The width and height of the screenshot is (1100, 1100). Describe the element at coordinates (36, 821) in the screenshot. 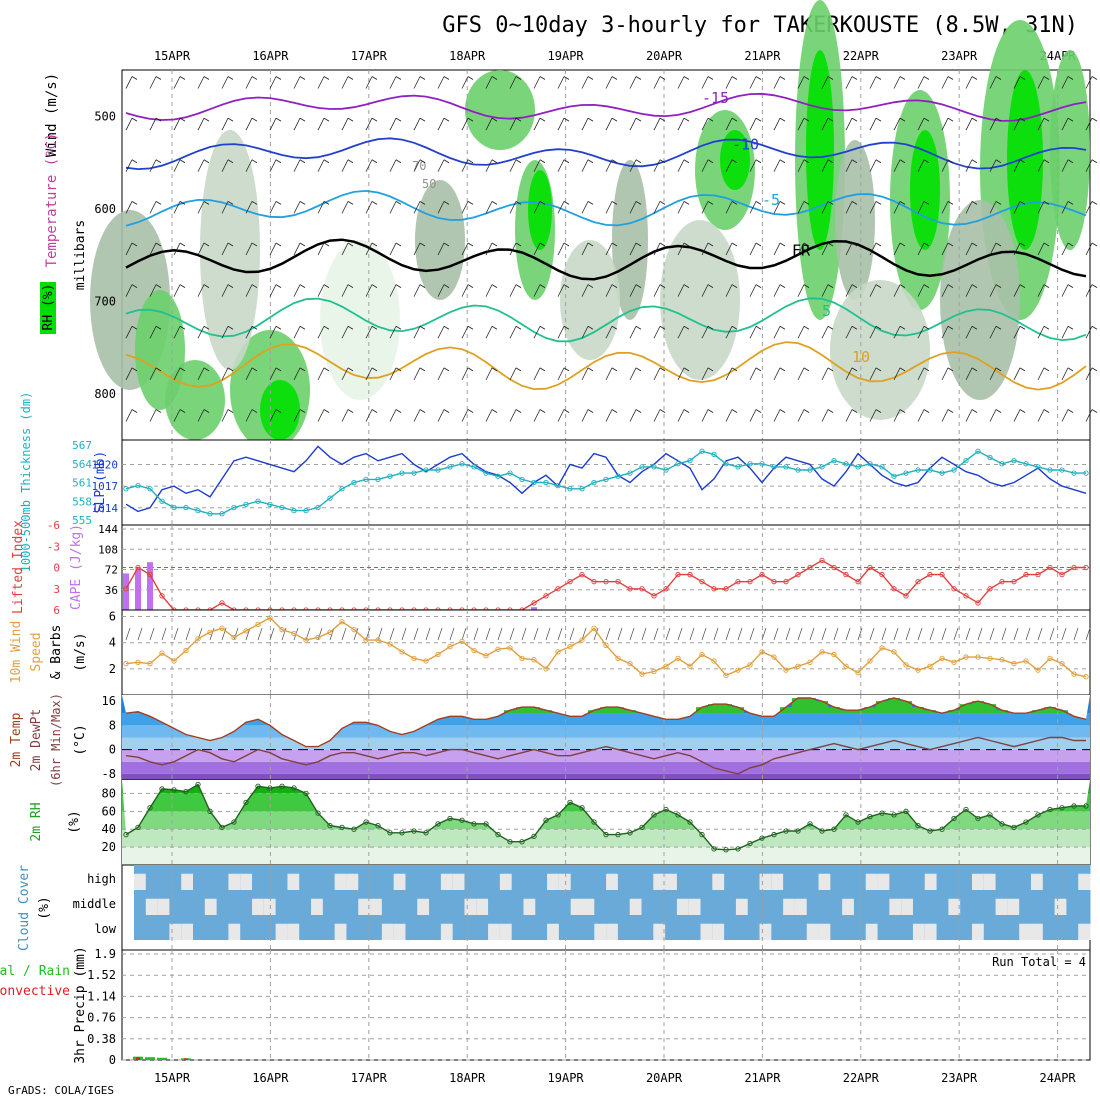

I see `axis-label: 2m RH` at that location.